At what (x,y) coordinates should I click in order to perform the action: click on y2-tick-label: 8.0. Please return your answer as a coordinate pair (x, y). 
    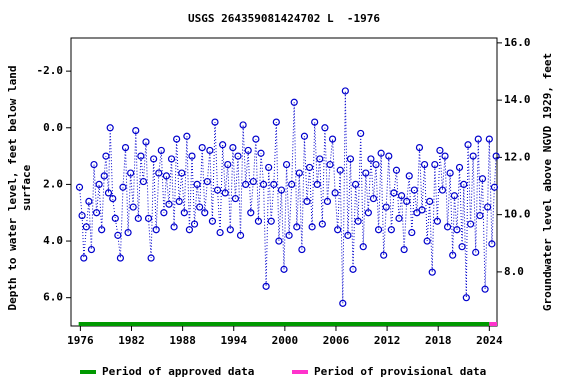
    Looking at the image, I should click on (514, 271).